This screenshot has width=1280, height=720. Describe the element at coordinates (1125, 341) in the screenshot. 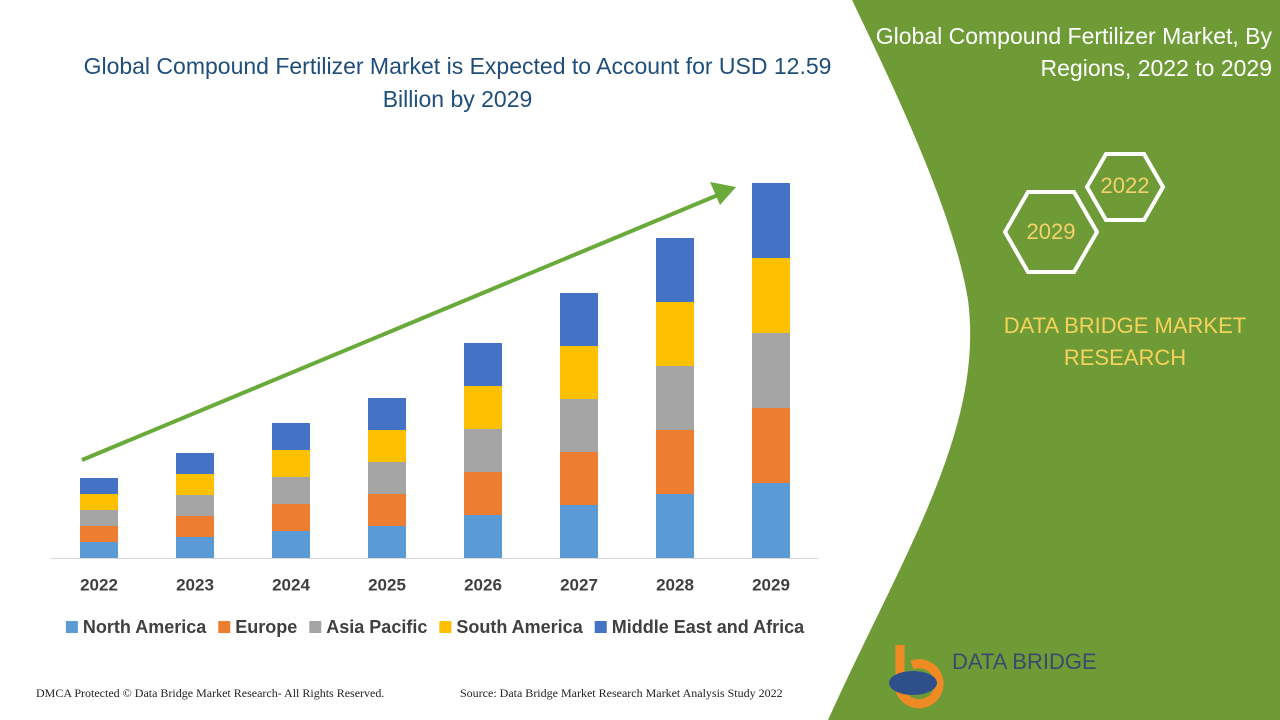

I see `brand: DATA BRIDGE MARKET RESEARCH` at that location.